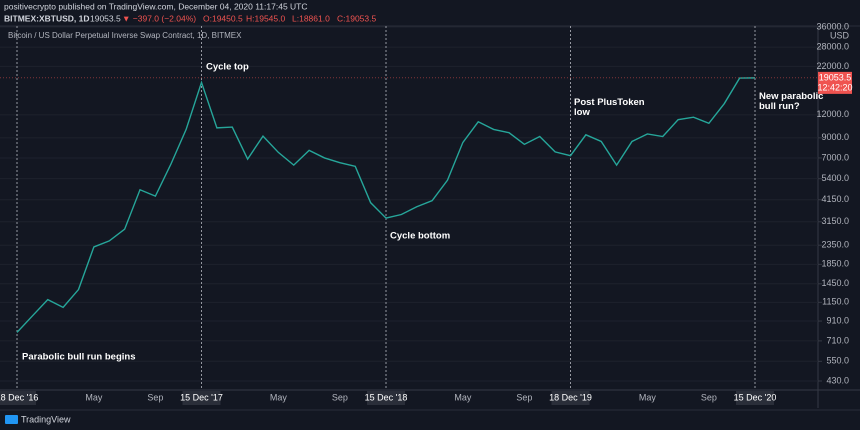 This screenshot has height=430, width=860. I want to click on high: H:19545.0, so click(265, 18).